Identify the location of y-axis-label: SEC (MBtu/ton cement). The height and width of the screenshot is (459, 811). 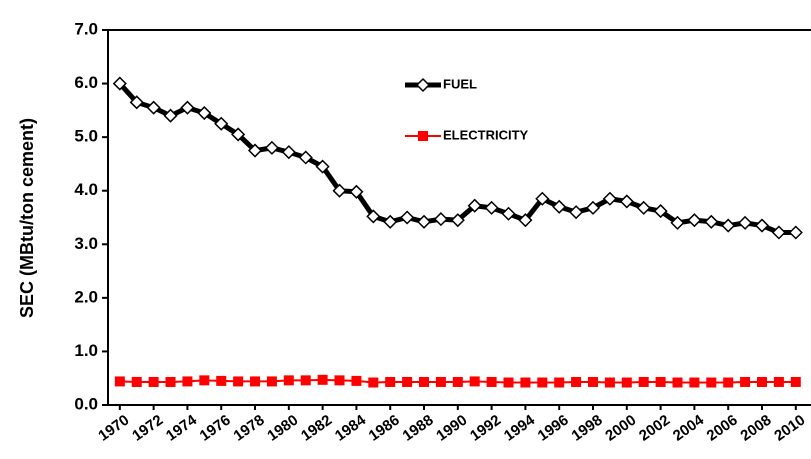
(27, 218).